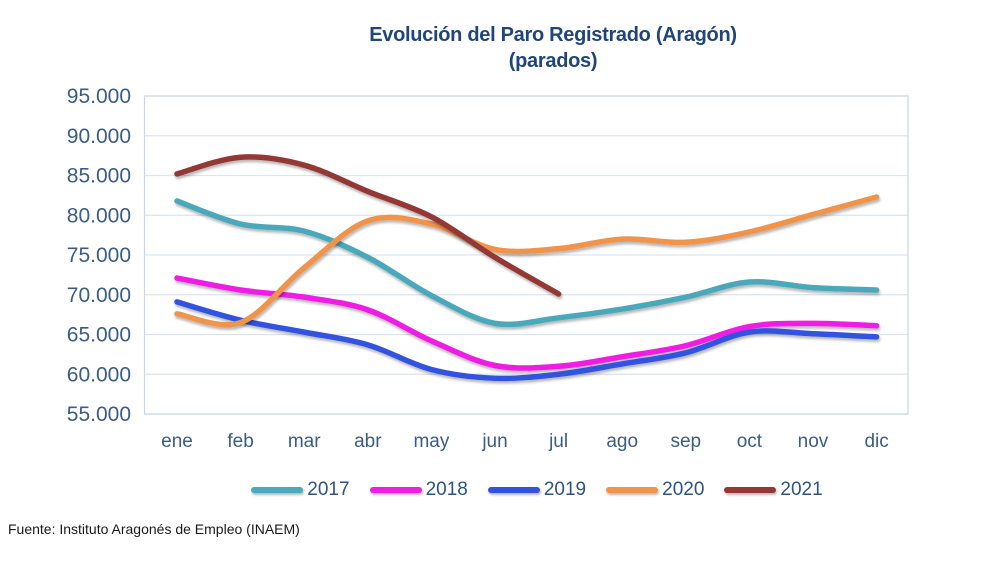  I want to click on x-axis-tick-label: ene, so click(177, 441).